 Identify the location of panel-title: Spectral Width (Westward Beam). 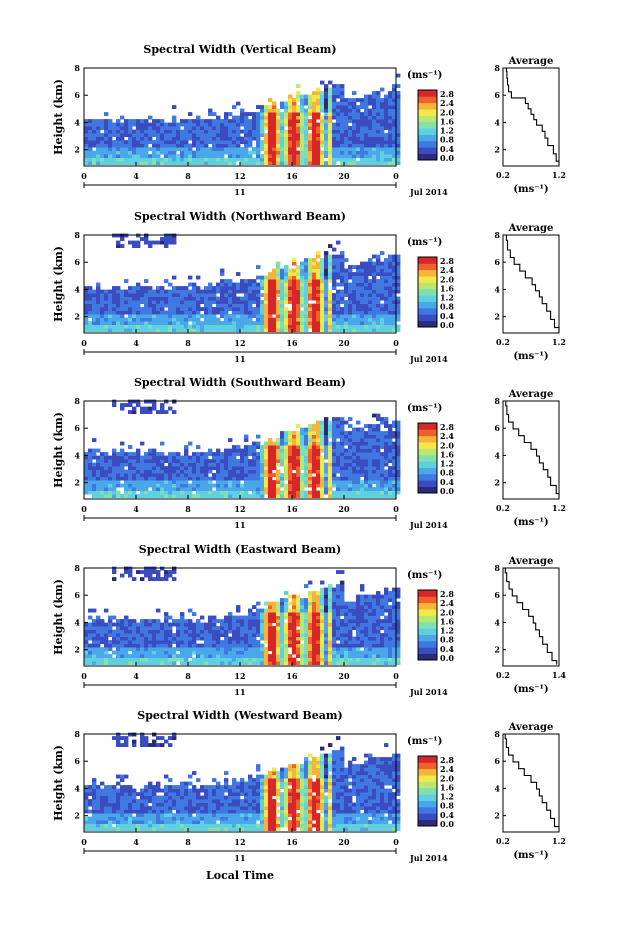
(239, 715).